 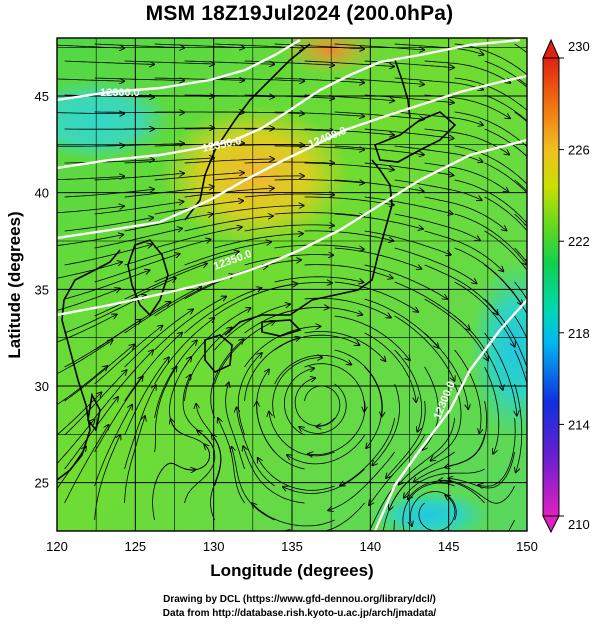 What do you see at coordinates (179, 70) in the screenshot?
I see `contour-12300-north` at bounding box center [179, 70].